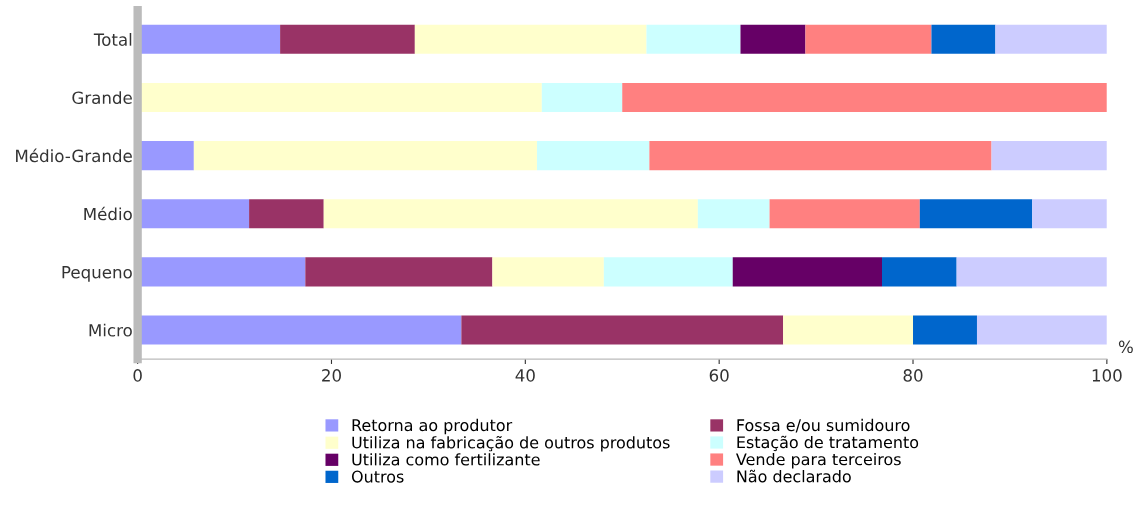  Describe the element at coordinates (913, 375) in the screenshot. I see `x-tick-label: 80` at that location.